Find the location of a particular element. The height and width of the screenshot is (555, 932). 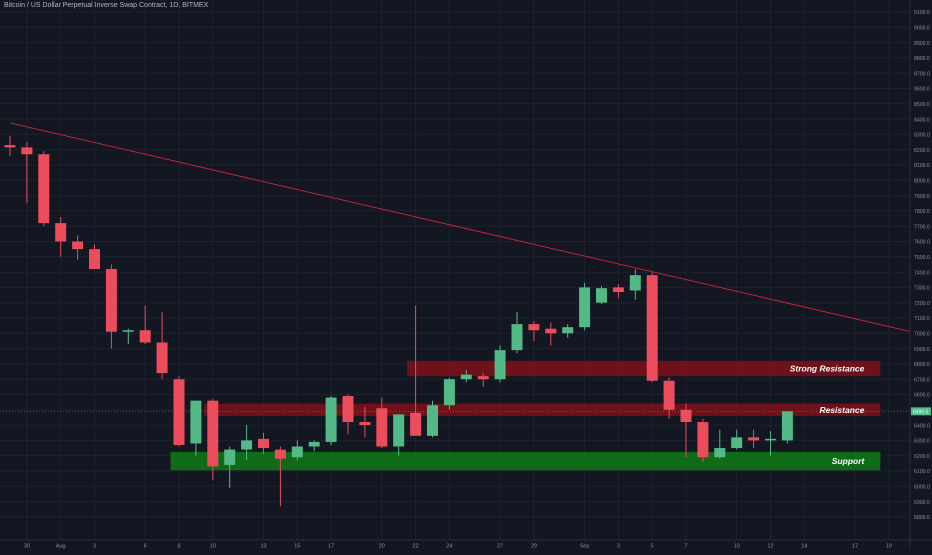

y-tick-label: 7400.0 is located at coordinates (922, 273).